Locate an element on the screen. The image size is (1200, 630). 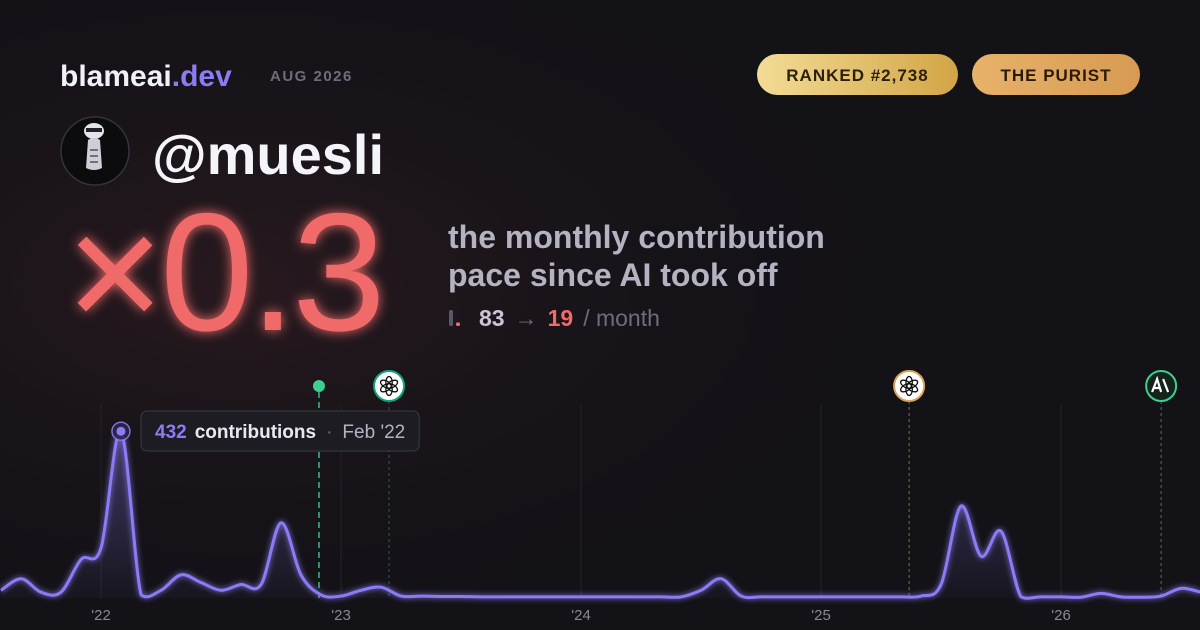
before-bar is located at coordinates (451, 318).